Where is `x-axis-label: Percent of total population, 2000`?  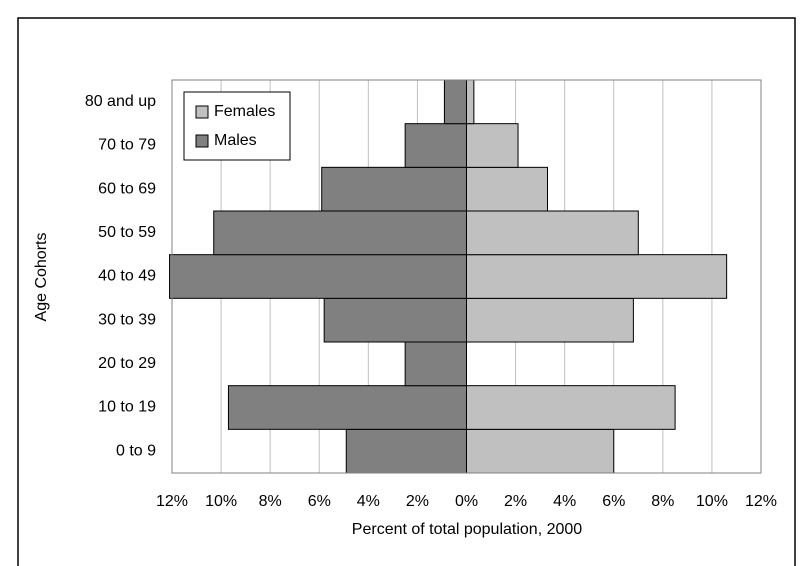 x-axis-label: Percent of total population, 2000 is located at coordinates (467, 529).